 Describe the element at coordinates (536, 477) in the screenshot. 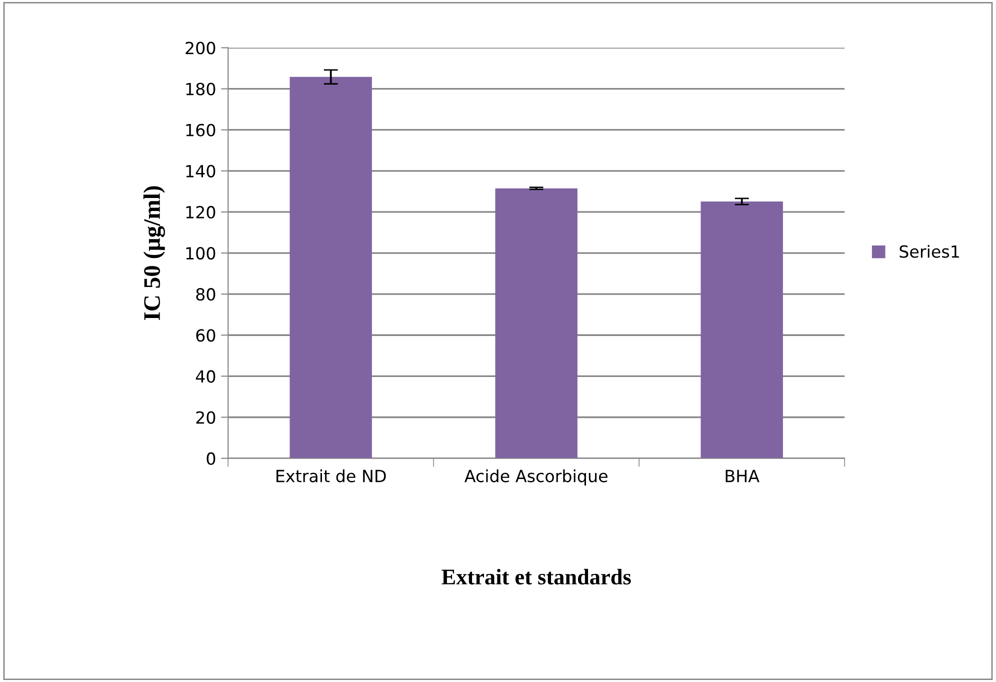

I see `x-tick-label: Acide Ascorbique` at that location.